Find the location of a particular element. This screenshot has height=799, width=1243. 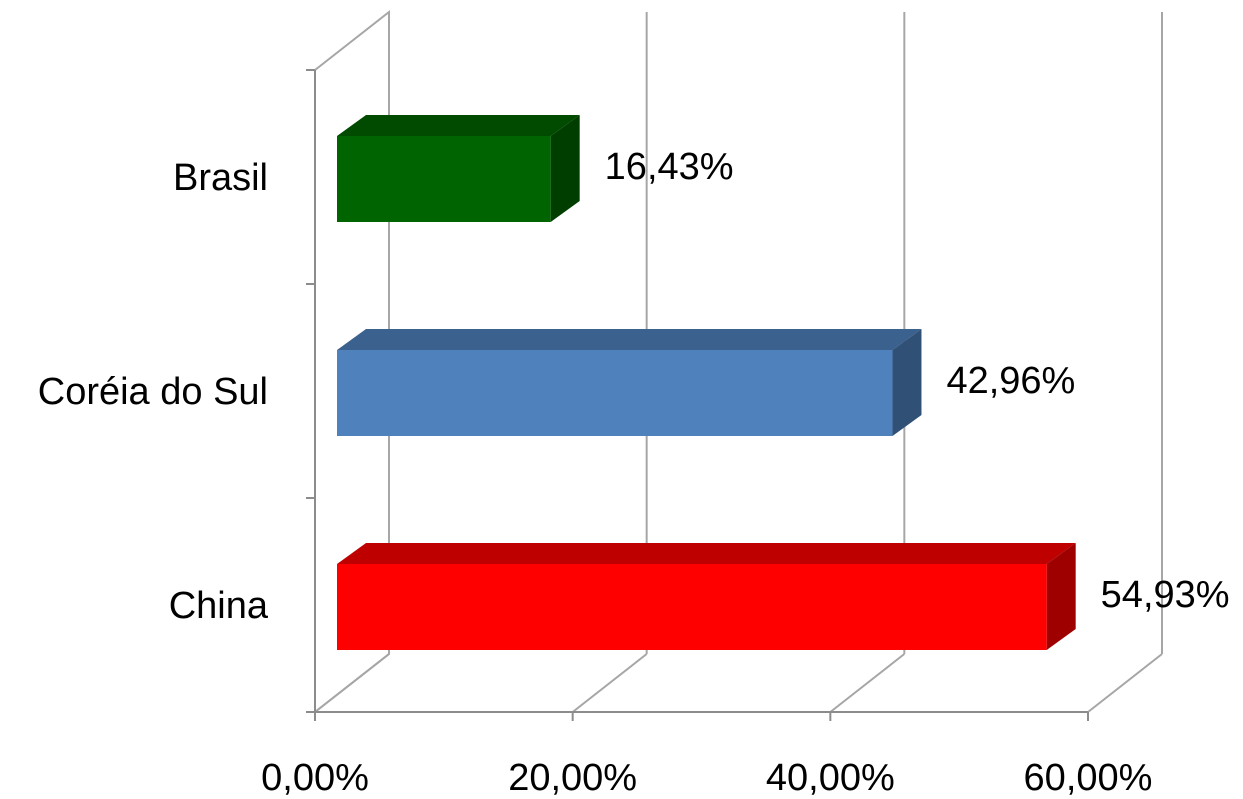

value-tick-label: 20,00% is located at coordinates (572, 778).